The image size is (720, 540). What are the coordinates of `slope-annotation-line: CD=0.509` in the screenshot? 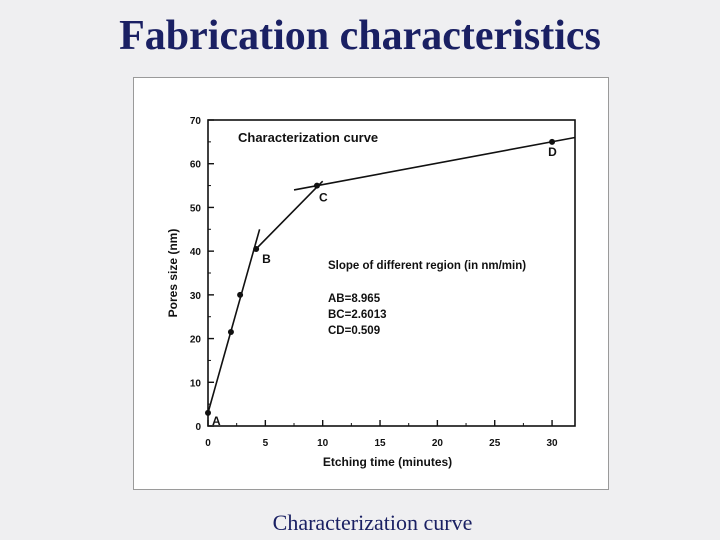 It's located at (354, 331).